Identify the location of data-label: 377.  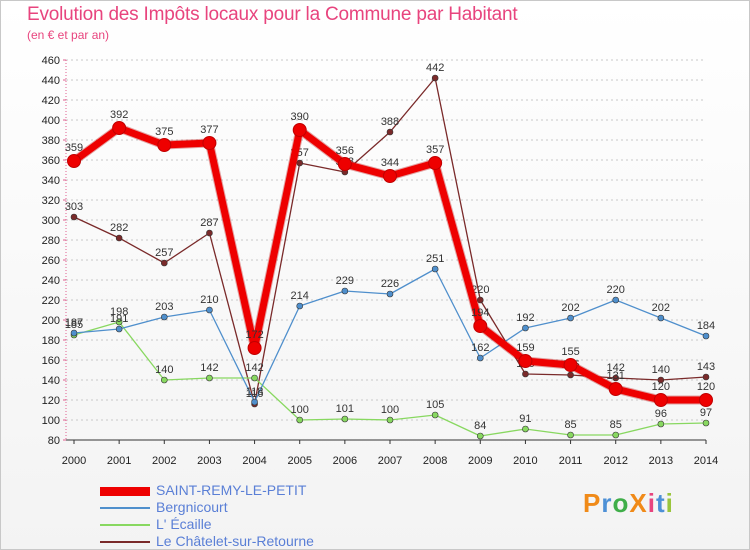
(209, 130).